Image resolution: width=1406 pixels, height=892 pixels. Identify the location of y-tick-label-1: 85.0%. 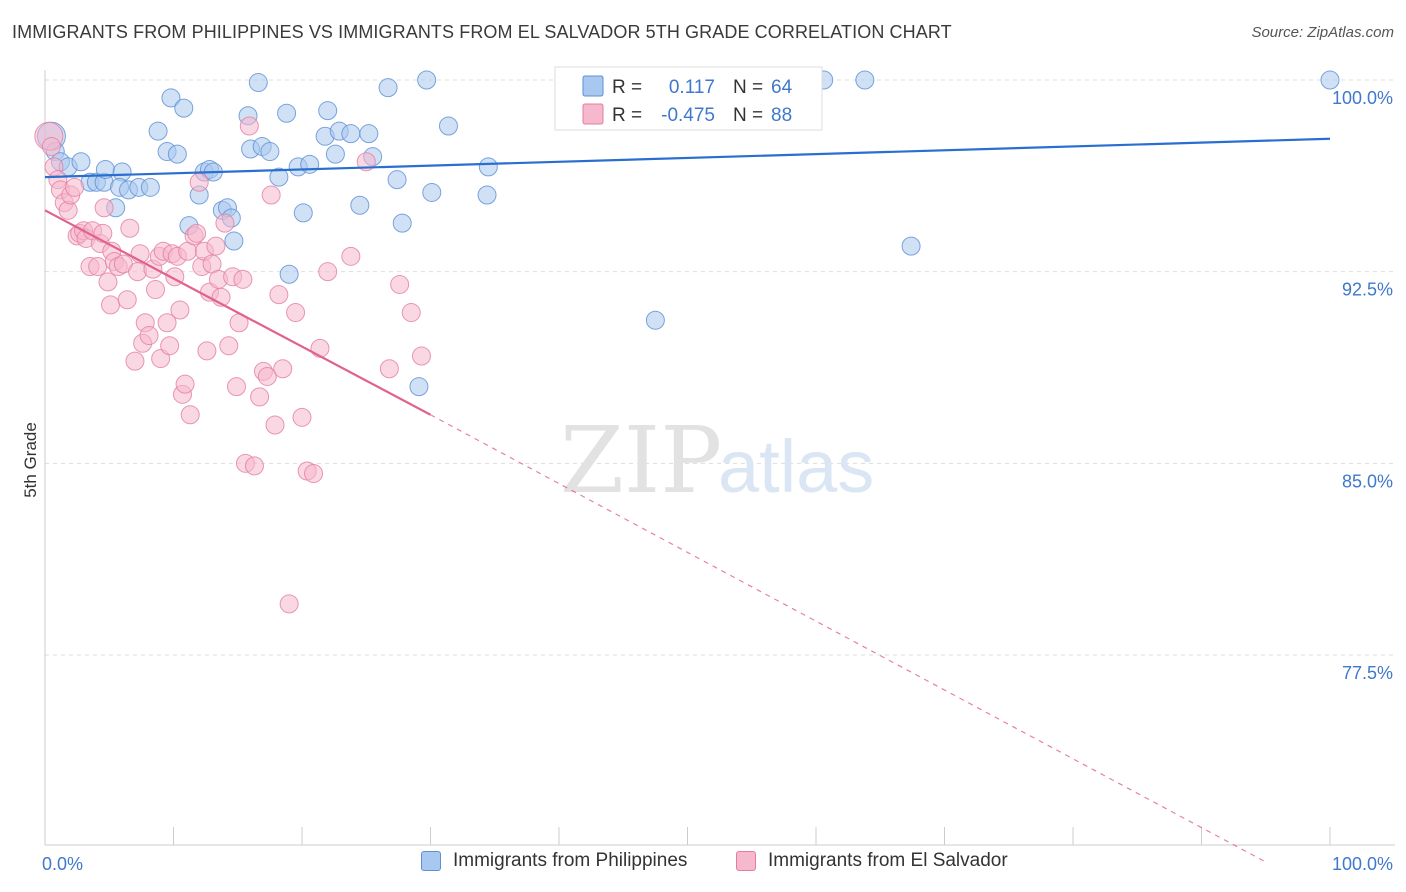
(1367, 481).